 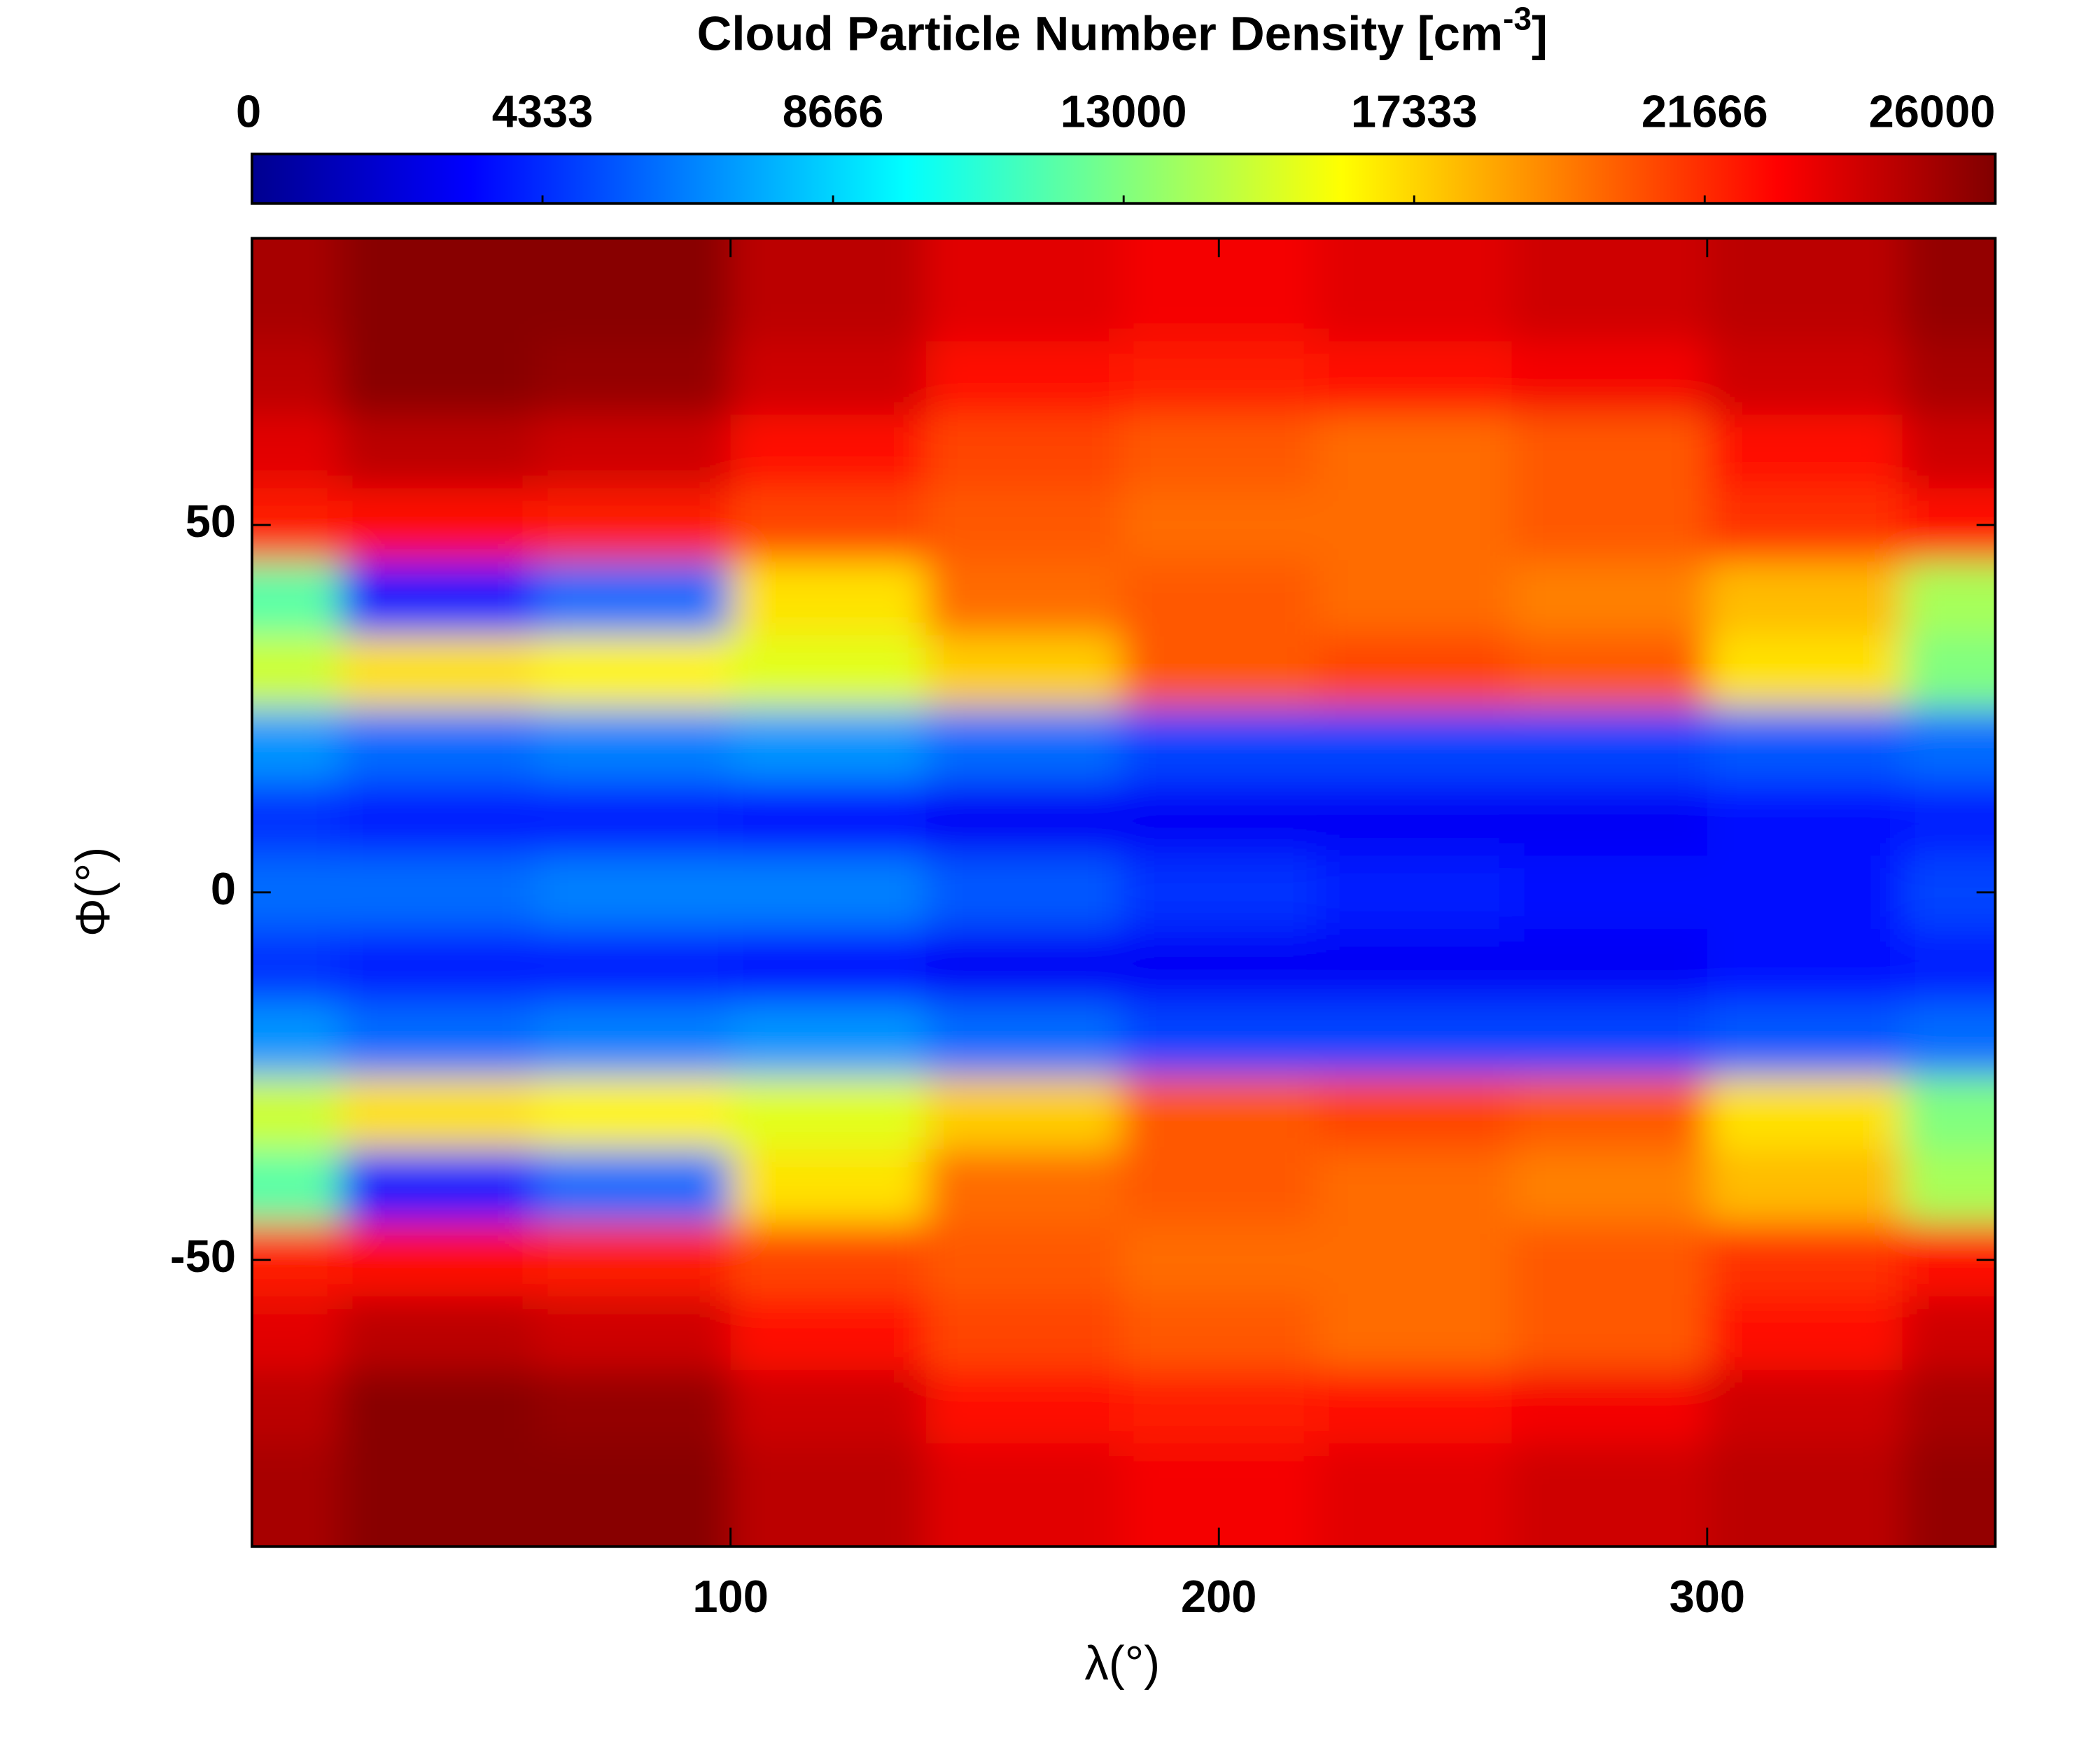 What do you see at coordinates (1705, 111) in the screenshot?
I see `colorbar-tick-label: 21666` at bounding box center [1705, 111].